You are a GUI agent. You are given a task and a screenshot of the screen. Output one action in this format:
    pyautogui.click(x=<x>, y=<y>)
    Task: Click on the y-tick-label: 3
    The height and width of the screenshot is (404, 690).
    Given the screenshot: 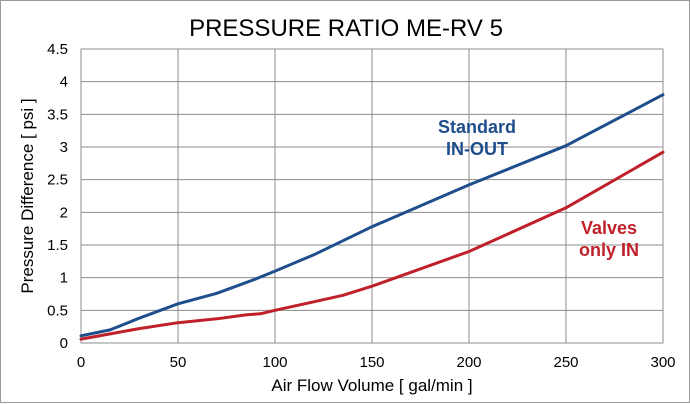 What is the action you would take?
    pyautogui.click(x=64, y=147)
    